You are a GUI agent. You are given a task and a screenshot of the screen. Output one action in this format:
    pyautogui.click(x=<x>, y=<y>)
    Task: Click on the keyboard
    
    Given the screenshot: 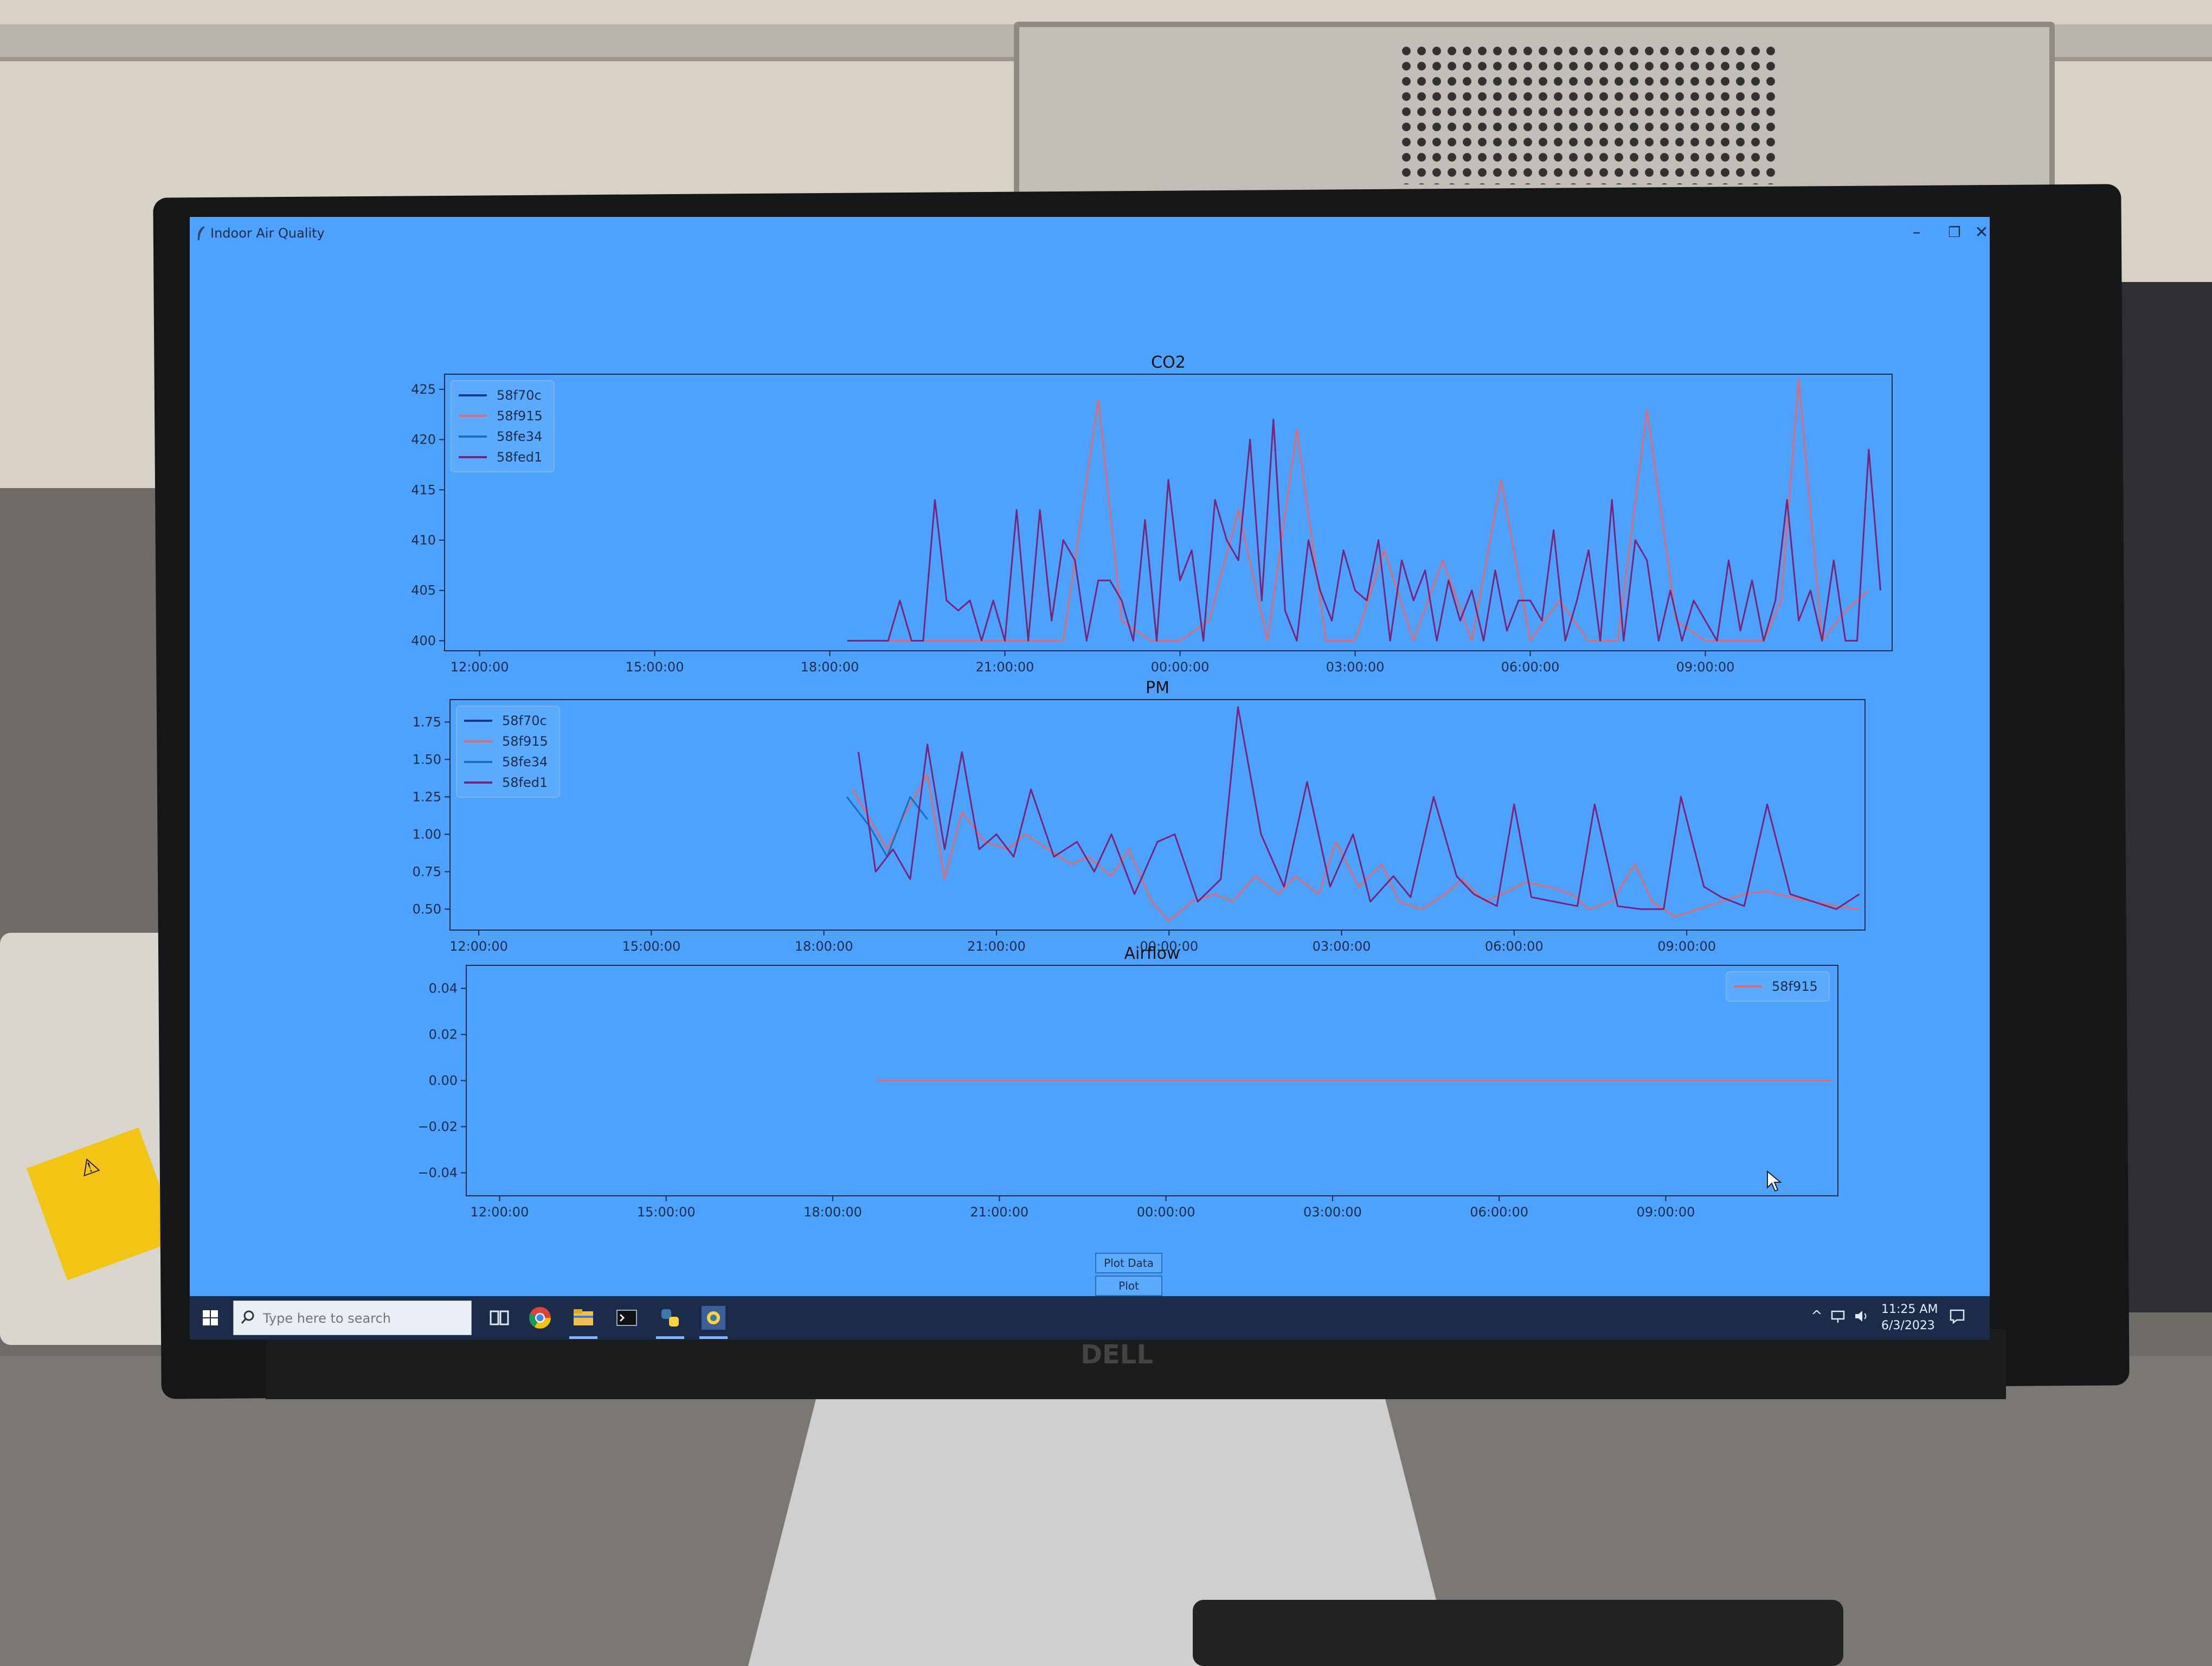 What is the action you would take?
    pyautogui.click(x=1518, y=1633)
    